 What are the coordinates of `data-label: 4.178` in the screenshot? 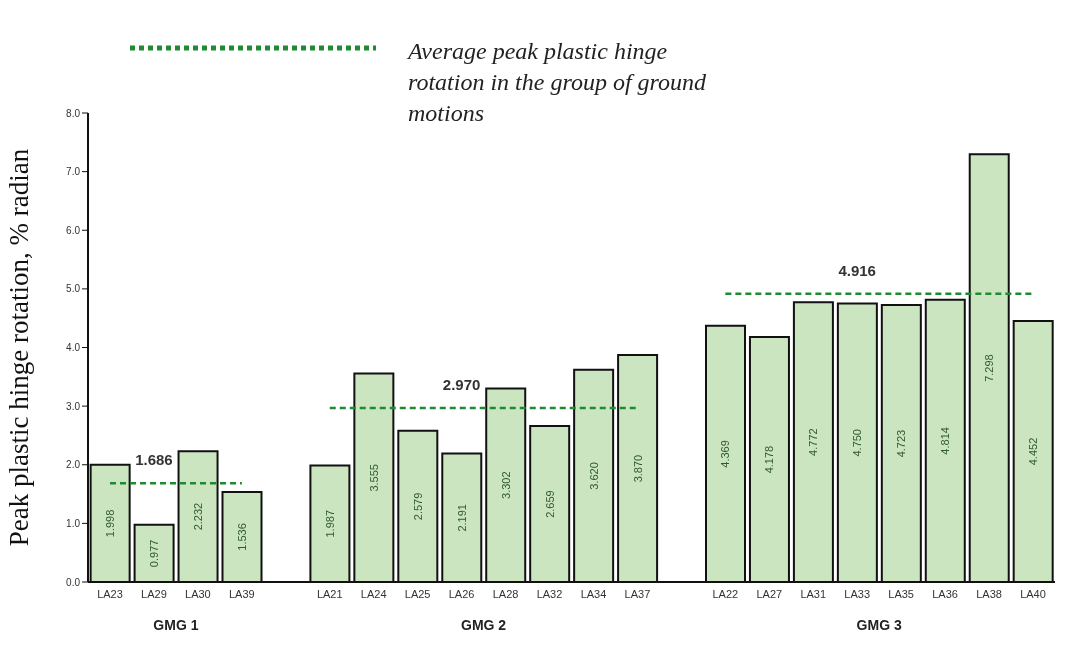 It's located at (769, 459).